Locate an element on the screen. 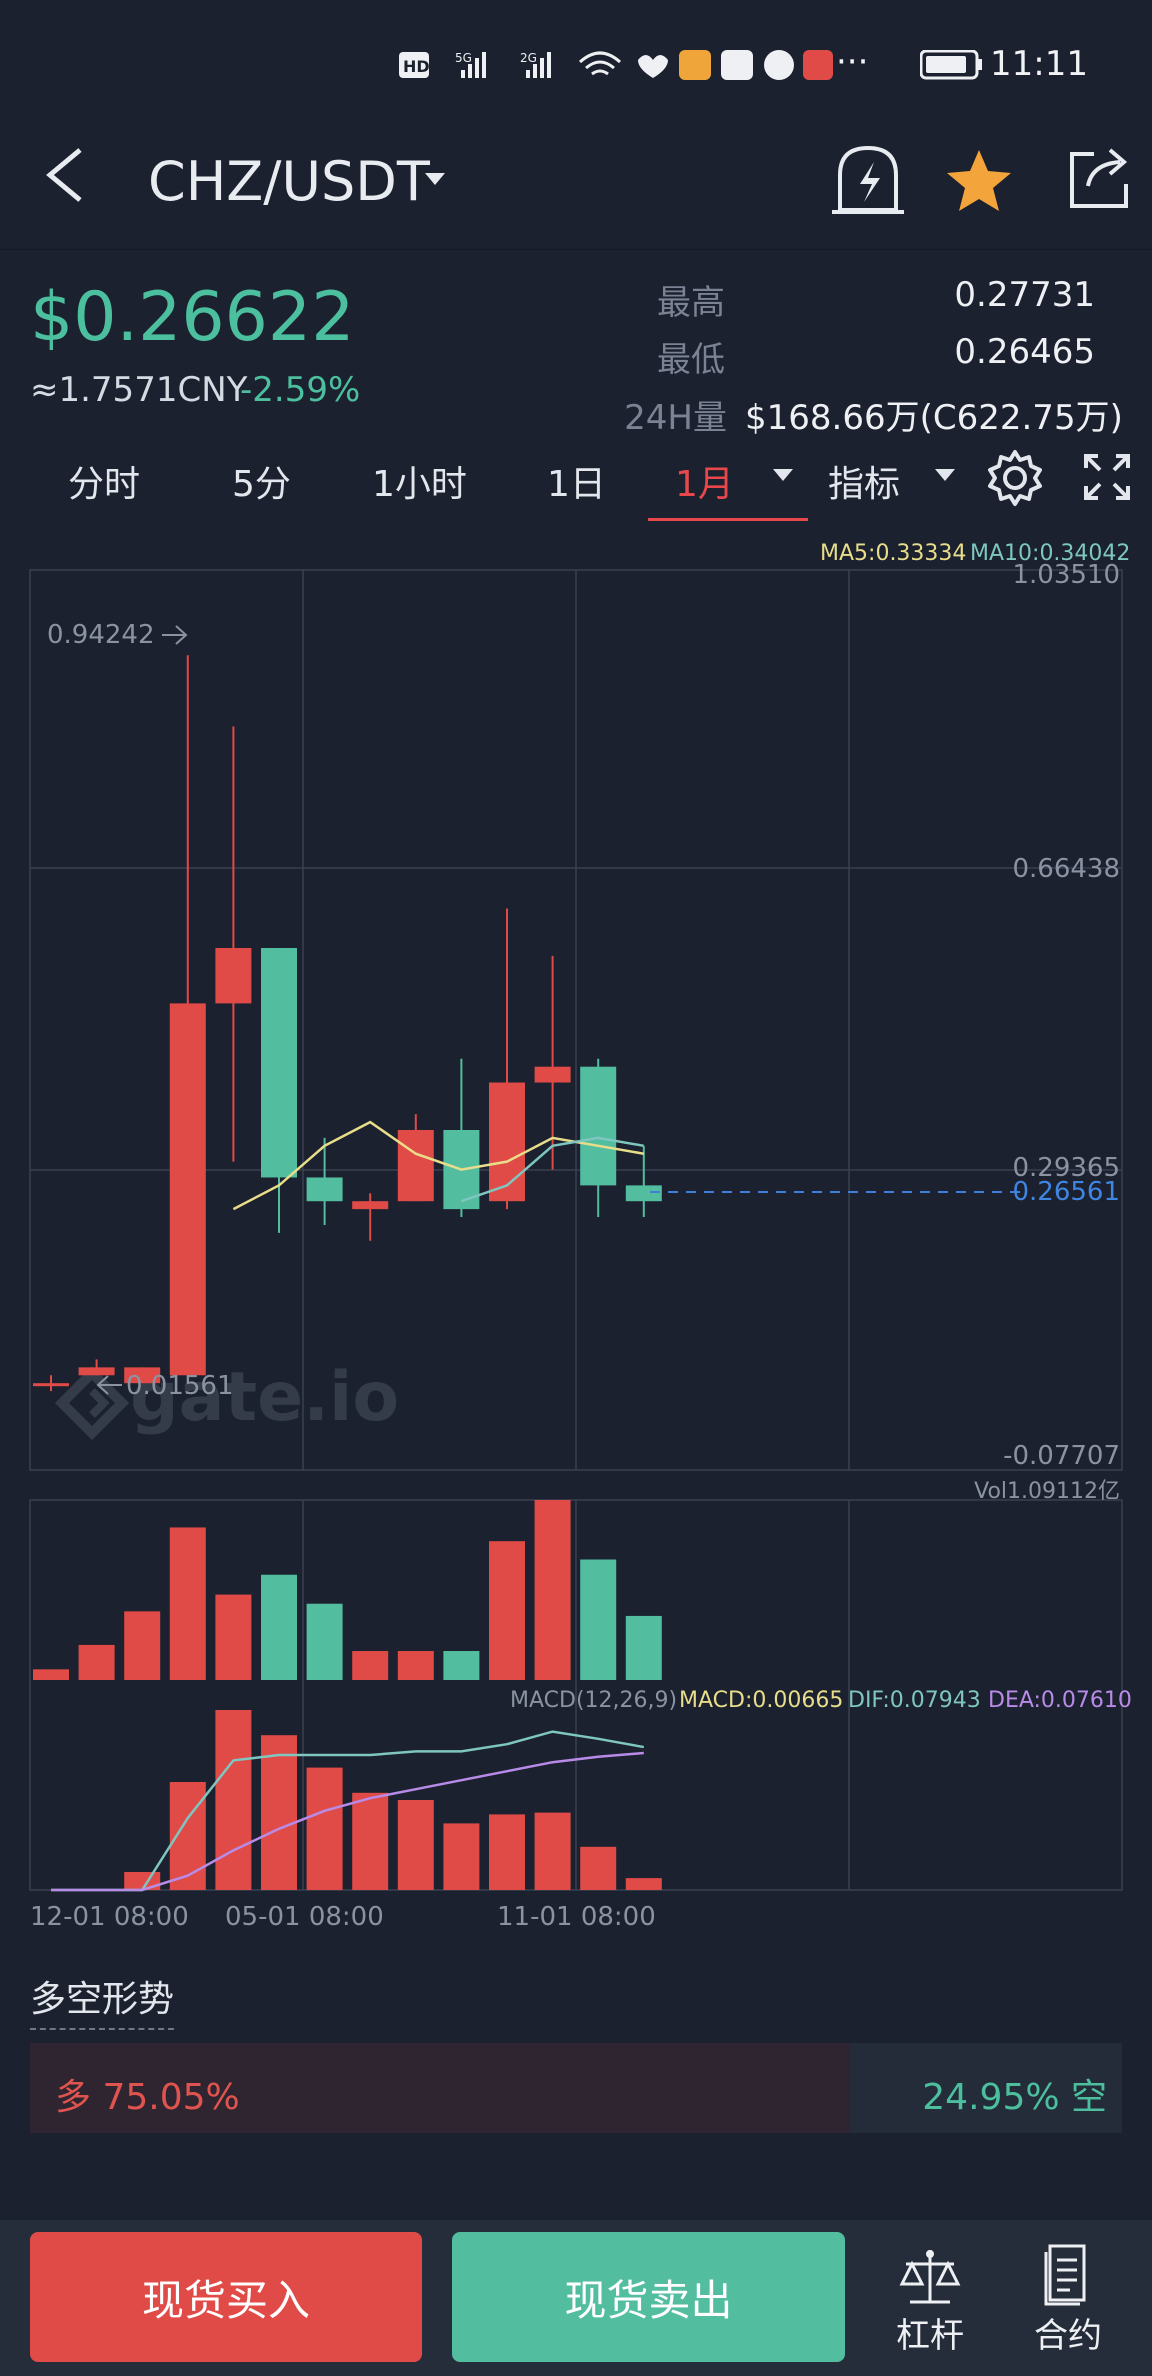 This screenshot has width=1152, height=2376. back-icon is located at coordinates (65, 175).